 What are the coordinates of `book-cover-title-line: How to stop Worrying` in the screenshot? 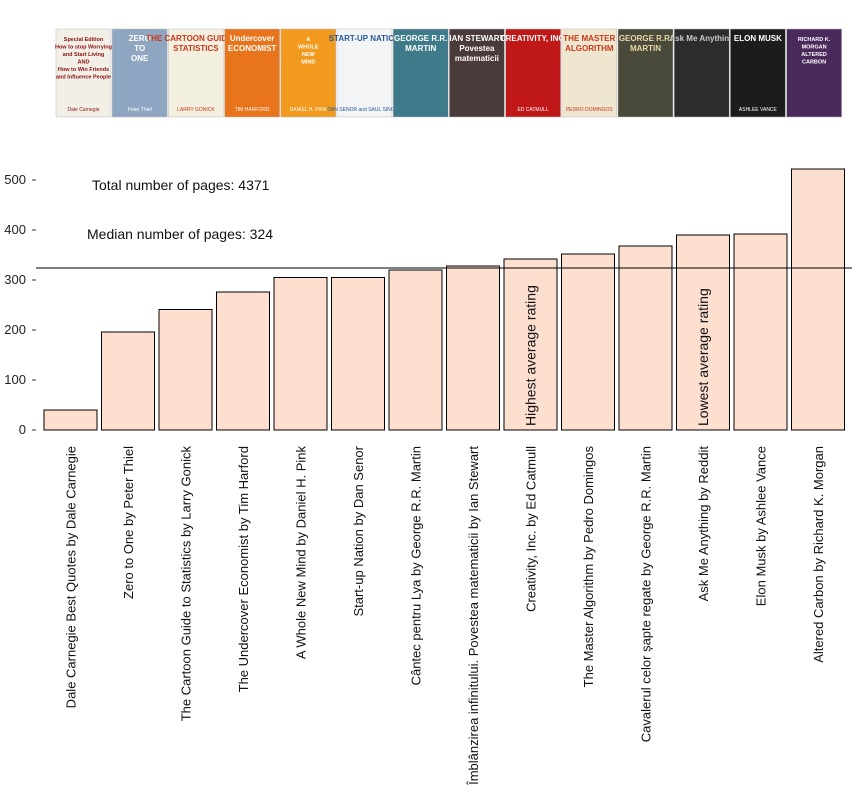 It's located at (83, 48).